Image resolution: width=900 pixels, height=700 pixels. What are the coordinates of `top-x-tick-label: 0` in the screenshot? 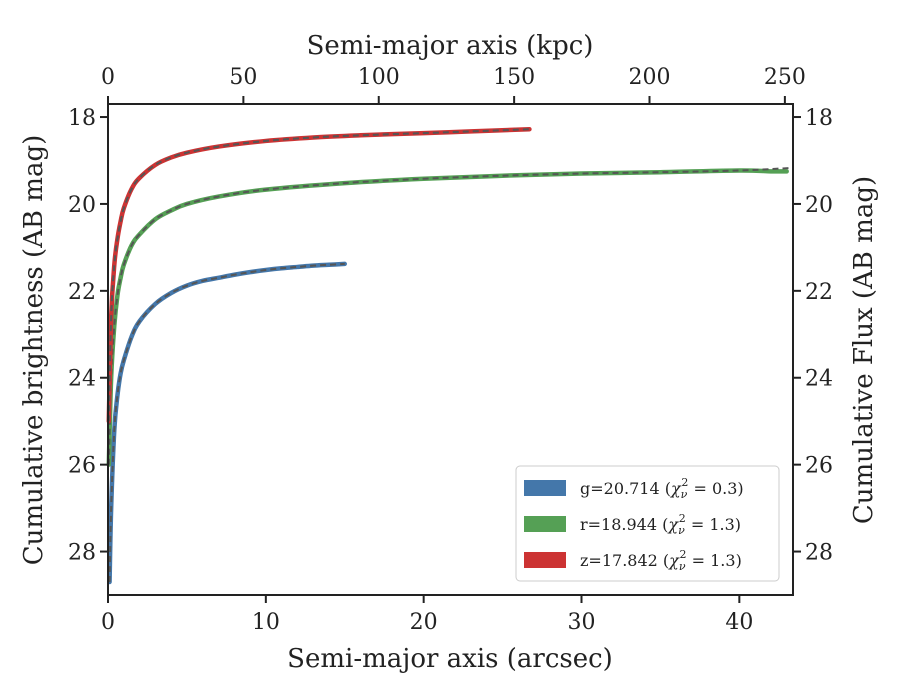 It's located at (108, 77).